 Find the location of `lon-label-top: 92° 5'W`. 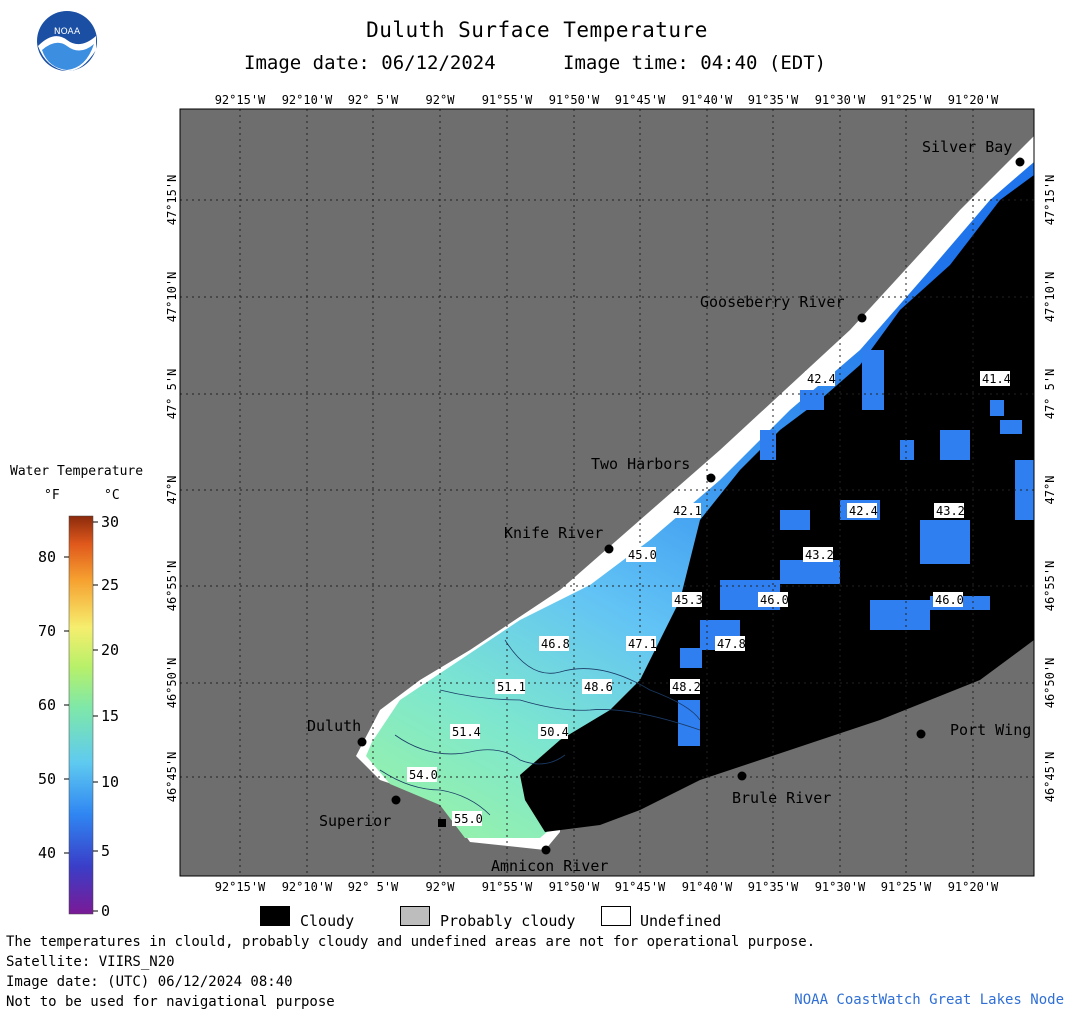

lon-label-top: 92° 5'W is located at coordinates (373, 100).